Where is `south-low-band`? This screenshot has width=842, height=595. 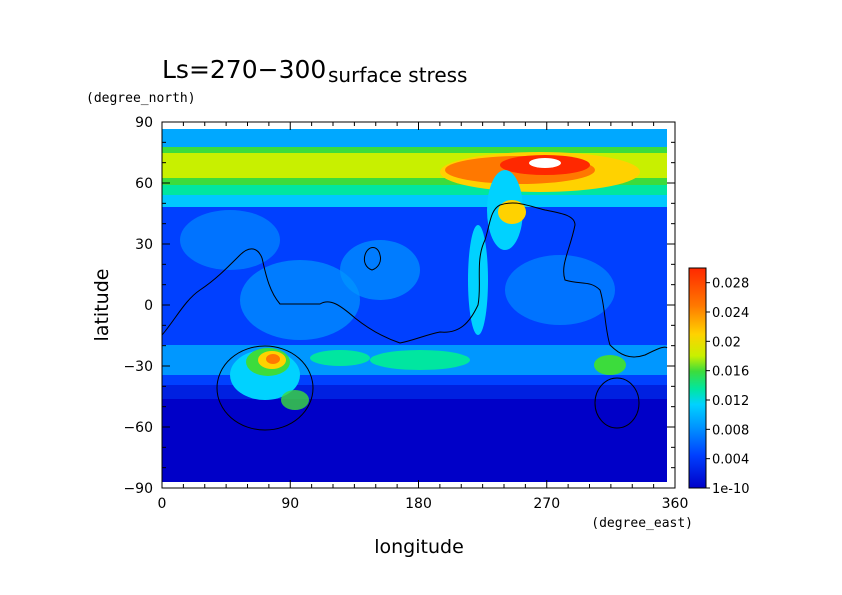 south-low-band is located at coordinates (414, 438).